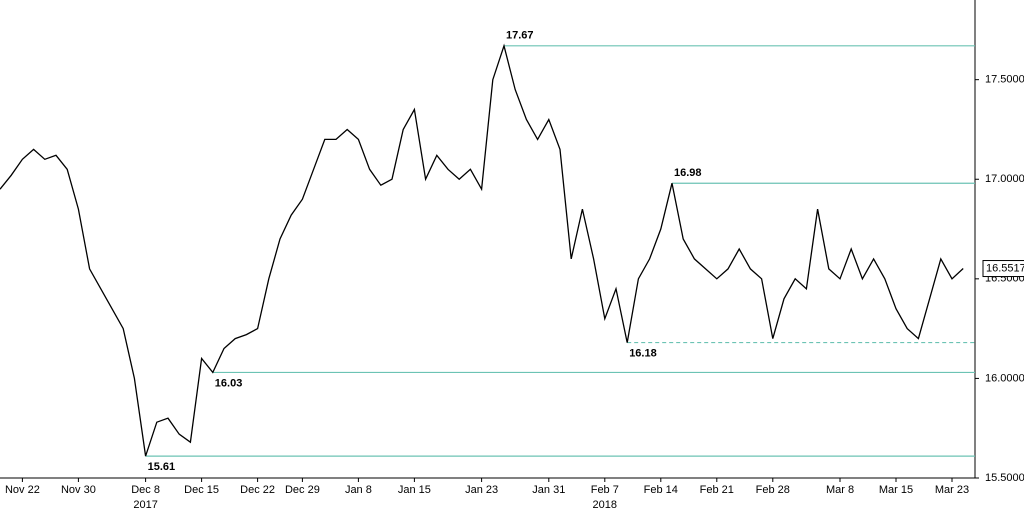 This screenshot has height=528, width=1024. What do you see at coordinates (840, 490) in the screenshot?
I see `x-tick-label: Mar 8` at bounding box center [840, 490].